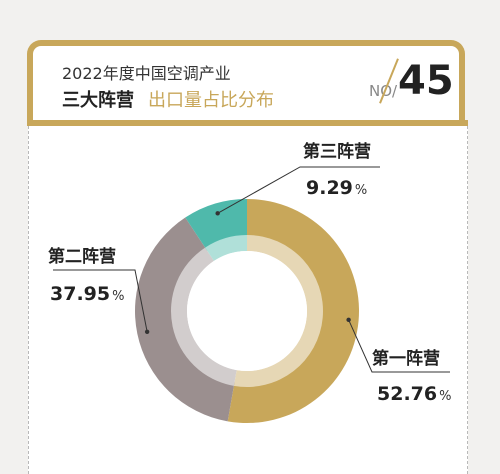 Image resolution: width=500 pixels, height=474 pixels. What do you see at coordinates (146, 73) in the screenshot?
I see `report-subtitle: 2022年度中国空调产业` at bounding box center [146, 73].